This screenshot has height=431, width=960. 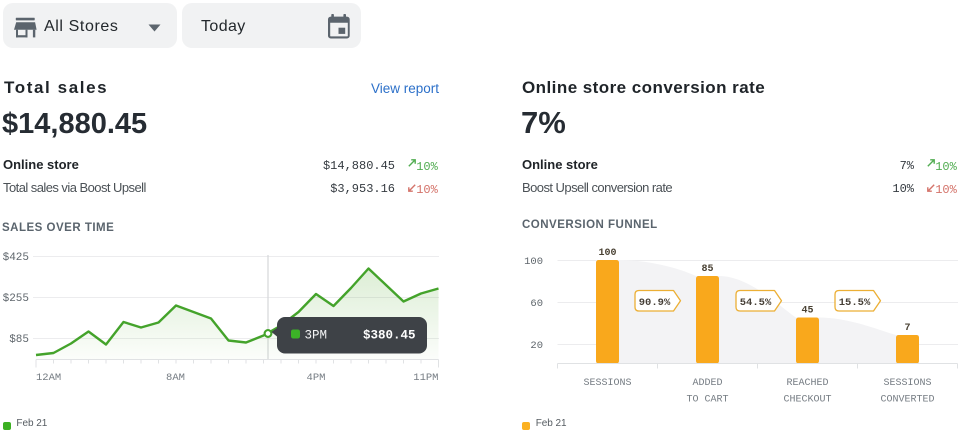 What do you see at coordinates (48, 378) in the screenshot?
I see `svg-text: 12AM` at bounding box center [48, 378].